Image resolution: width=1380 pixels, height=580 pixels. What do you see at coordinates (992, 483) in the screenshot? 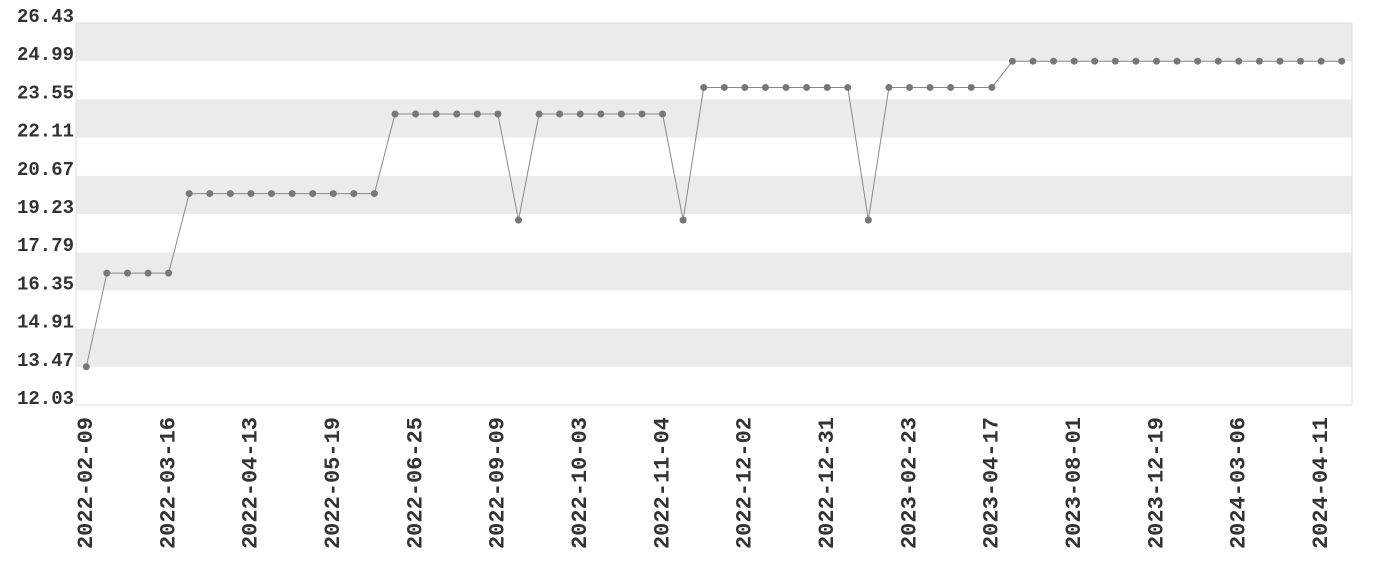
I see `x-tick-label: 2023-04-17` at bounding box center [992, 483].